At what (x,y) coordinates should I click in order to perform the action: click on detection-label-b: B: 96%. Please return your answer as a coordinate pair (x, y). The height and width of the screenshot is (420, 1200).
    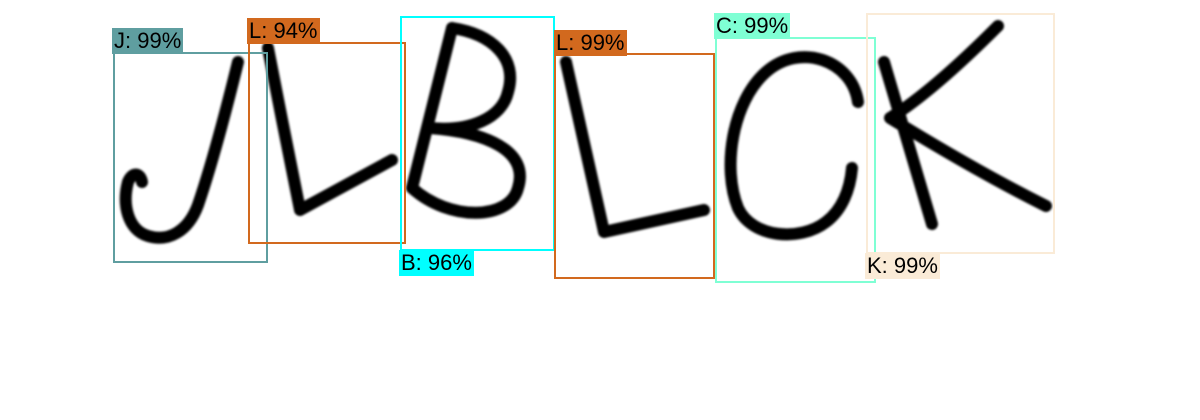
    Looking at the image, I should click on (436, 263).